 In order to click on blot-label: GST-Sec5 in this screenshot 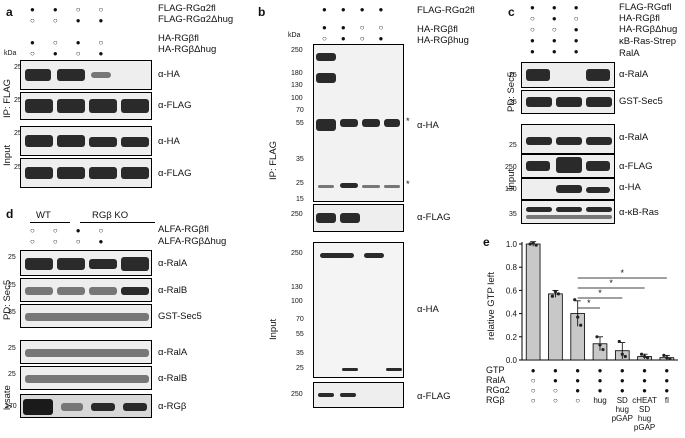, I will do `click(641, 101)`.